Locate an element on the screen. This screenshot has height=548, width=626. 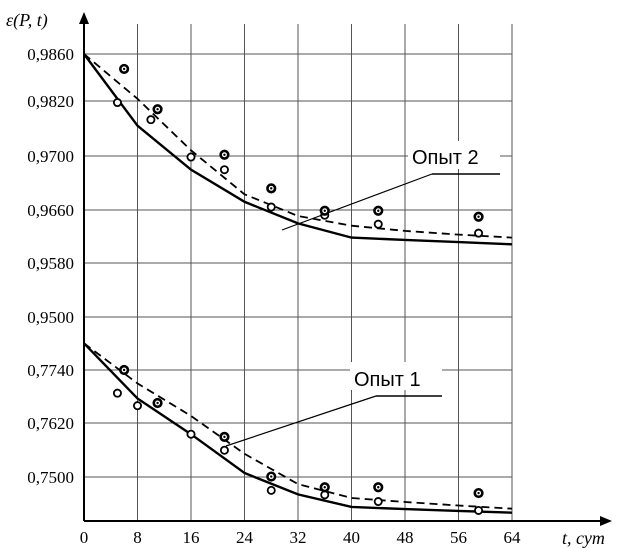
x-tick-label: 40 is located at coordinates (351, 537).